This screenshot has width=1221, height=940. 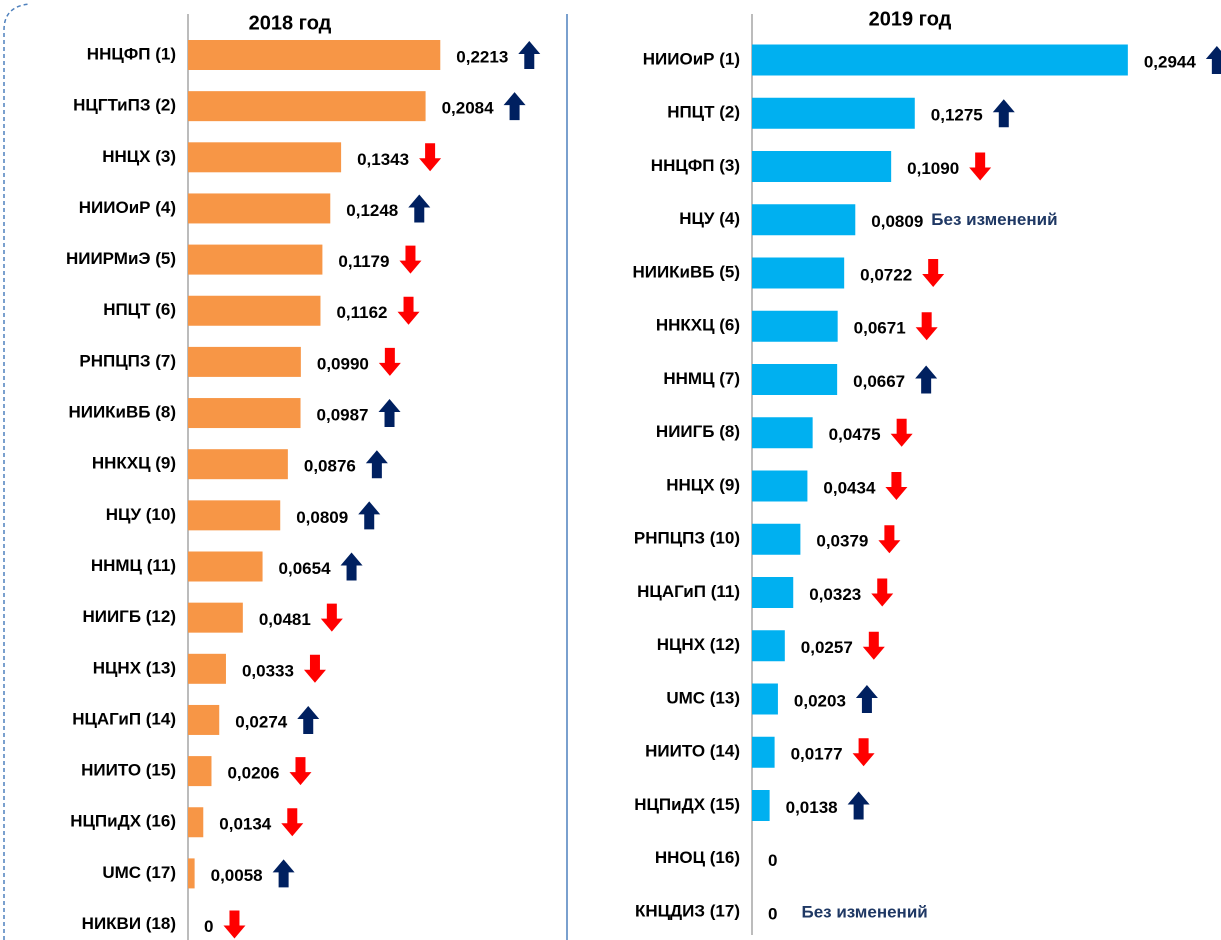 I want to click on category-label: РНПЦПЗ (7), so click(x=127, y=360).